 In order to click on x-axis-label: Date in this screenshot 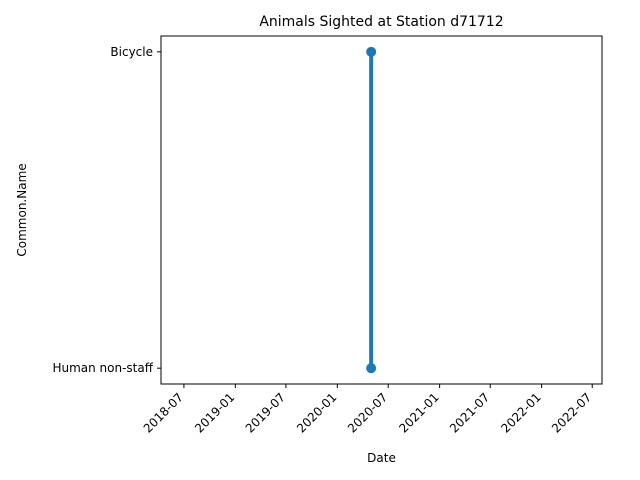, I will do `click(381, 458)`.